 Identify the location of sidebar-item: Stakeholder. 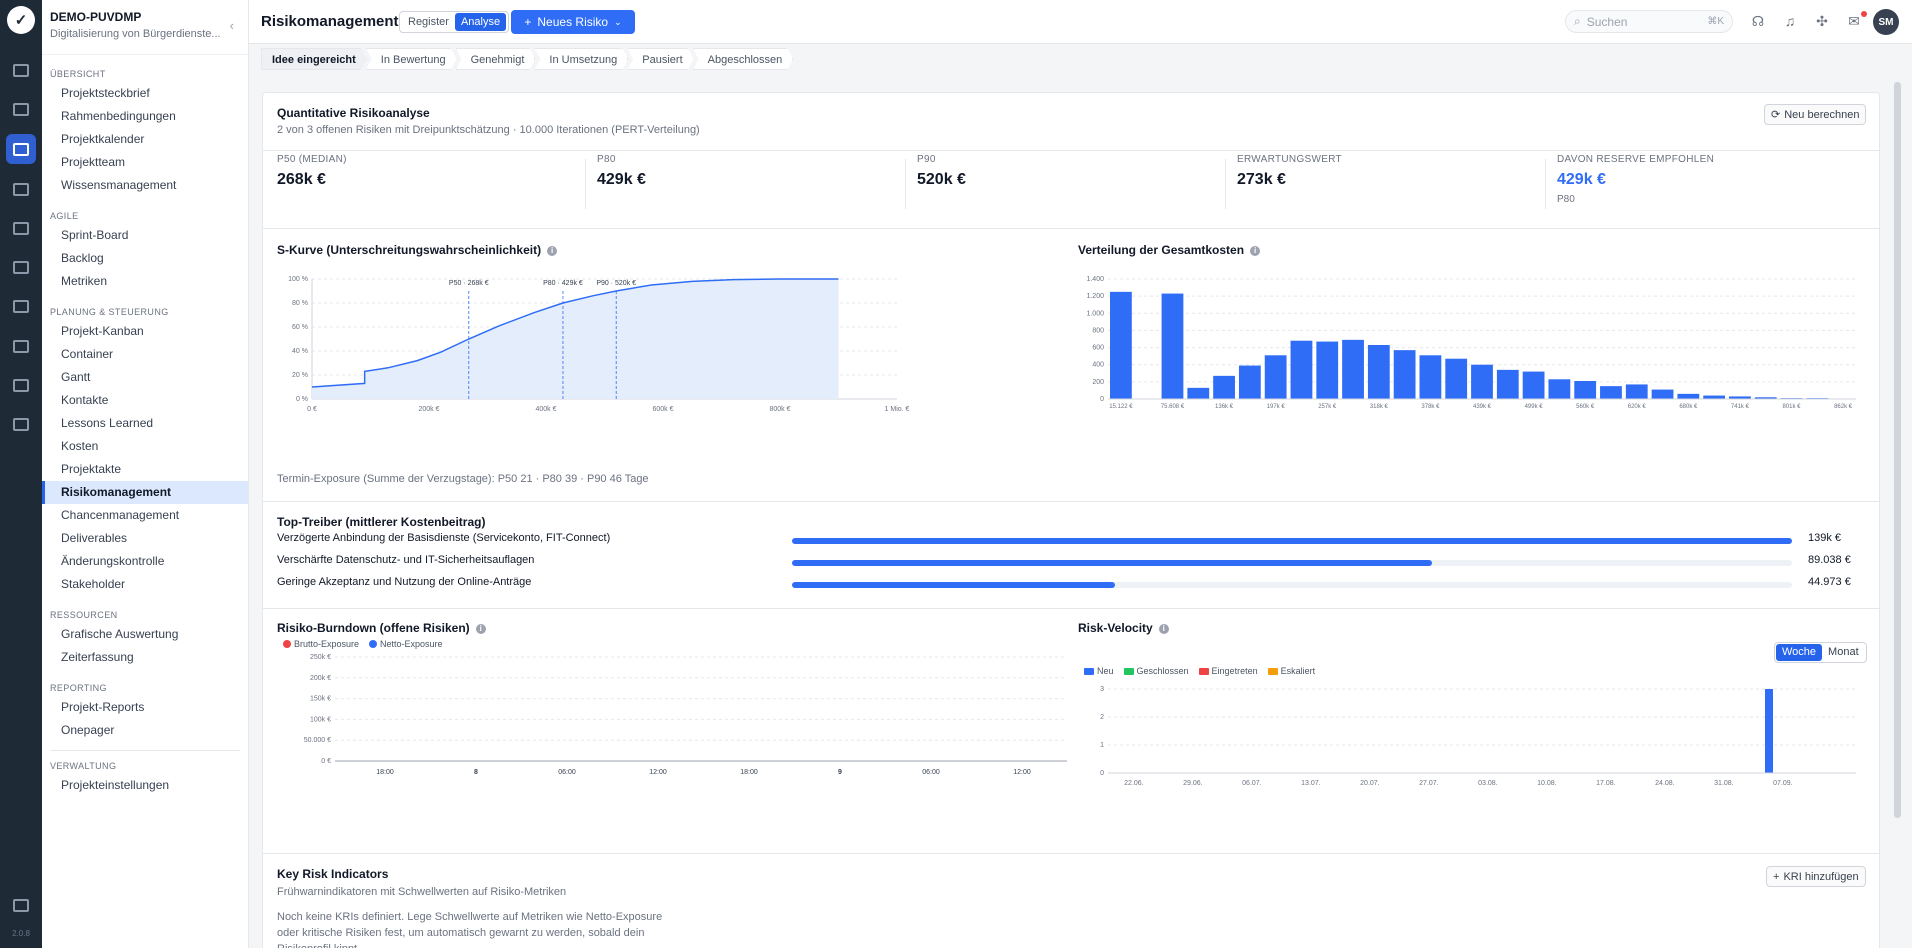
(93, 584).